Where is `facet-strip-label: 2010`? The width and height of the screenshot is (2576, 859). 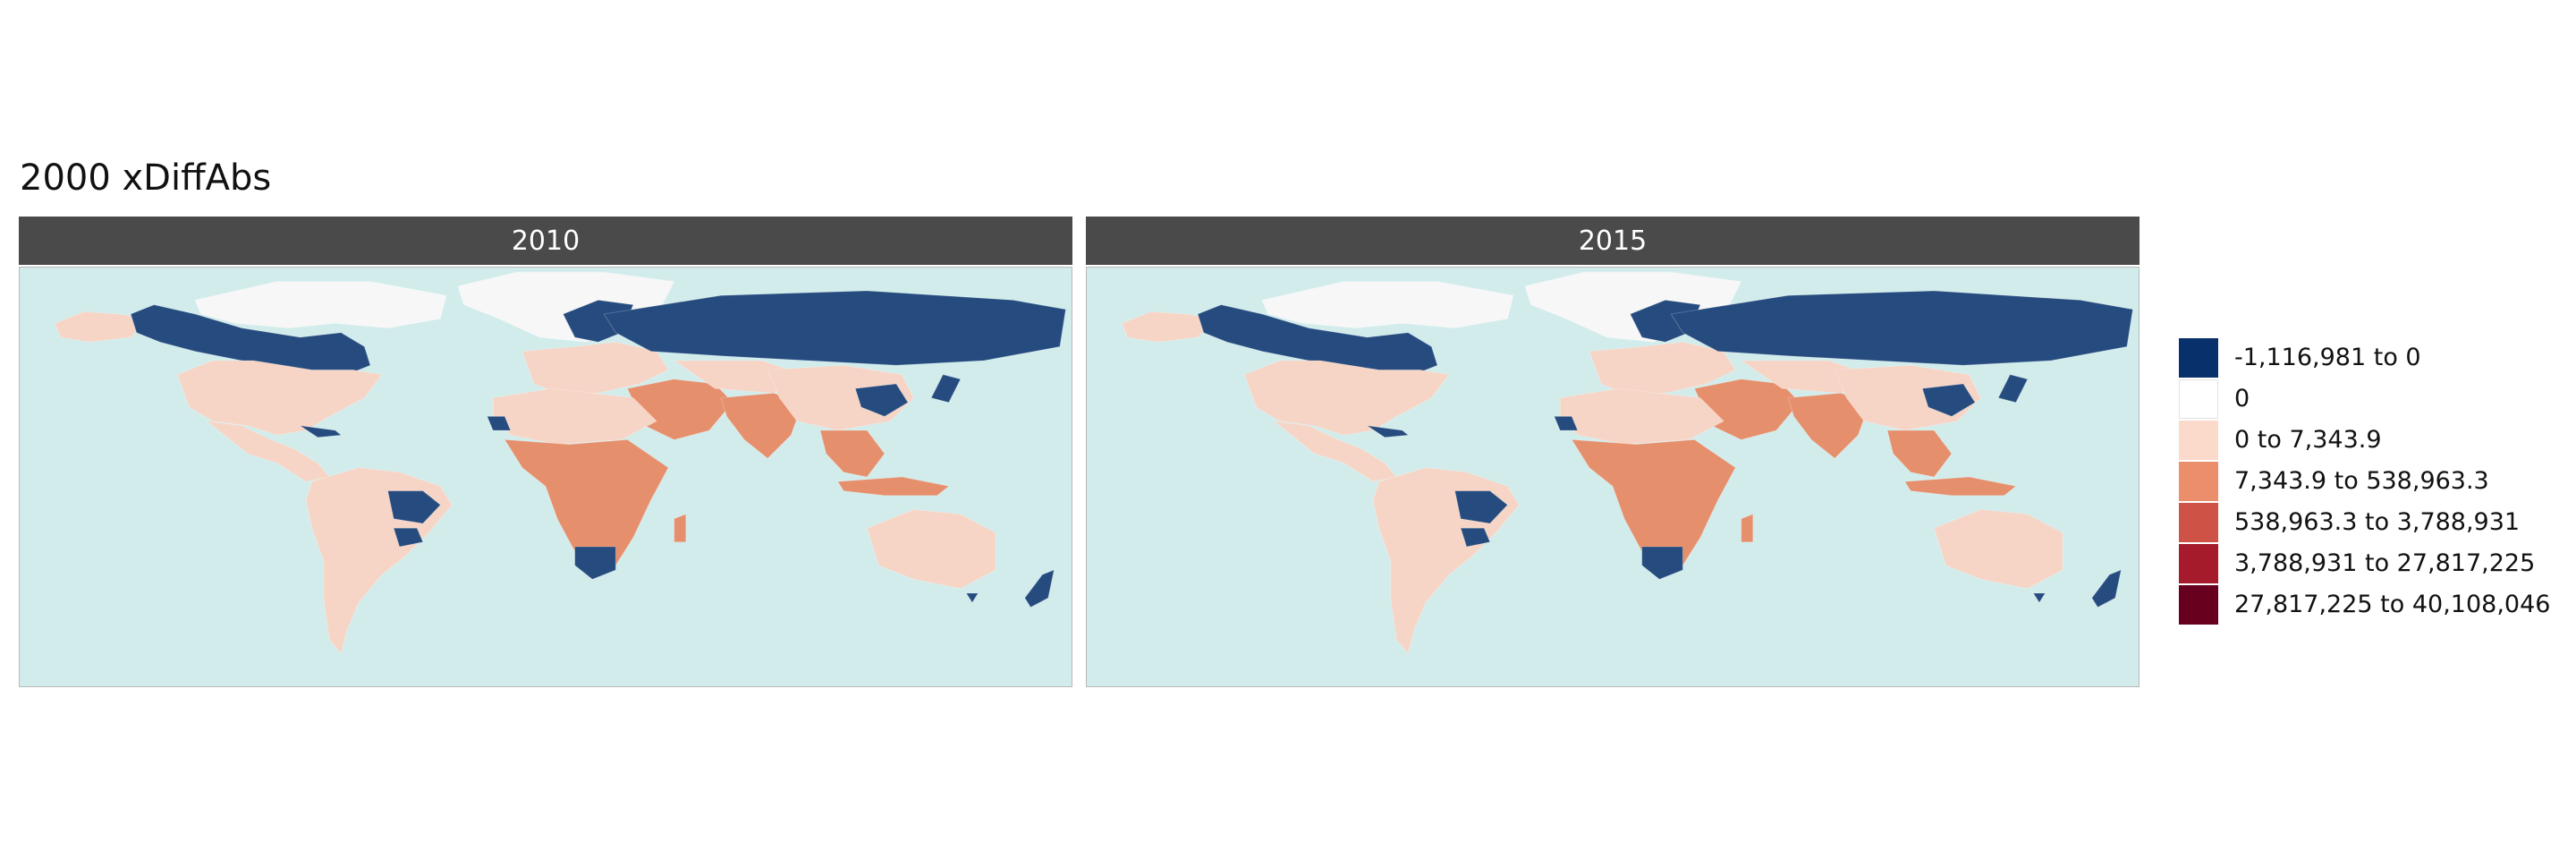
facet-strip-label: 2010 is located at coordinates (545, 241).